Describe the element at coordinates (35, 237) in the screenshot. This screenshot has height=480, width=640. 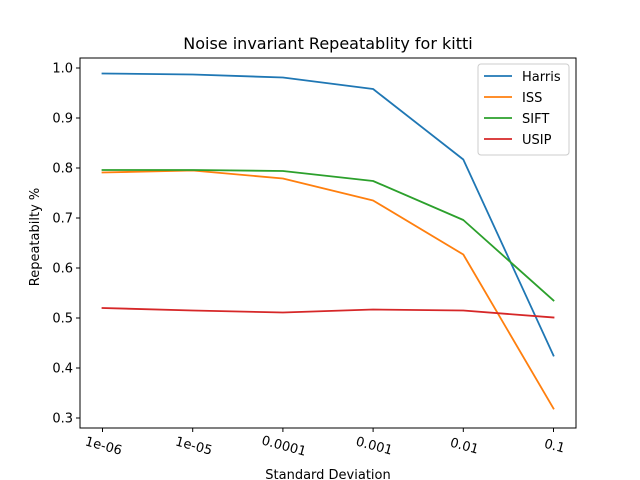
I see `y-axis-label: Repeatabilty %` at that location.